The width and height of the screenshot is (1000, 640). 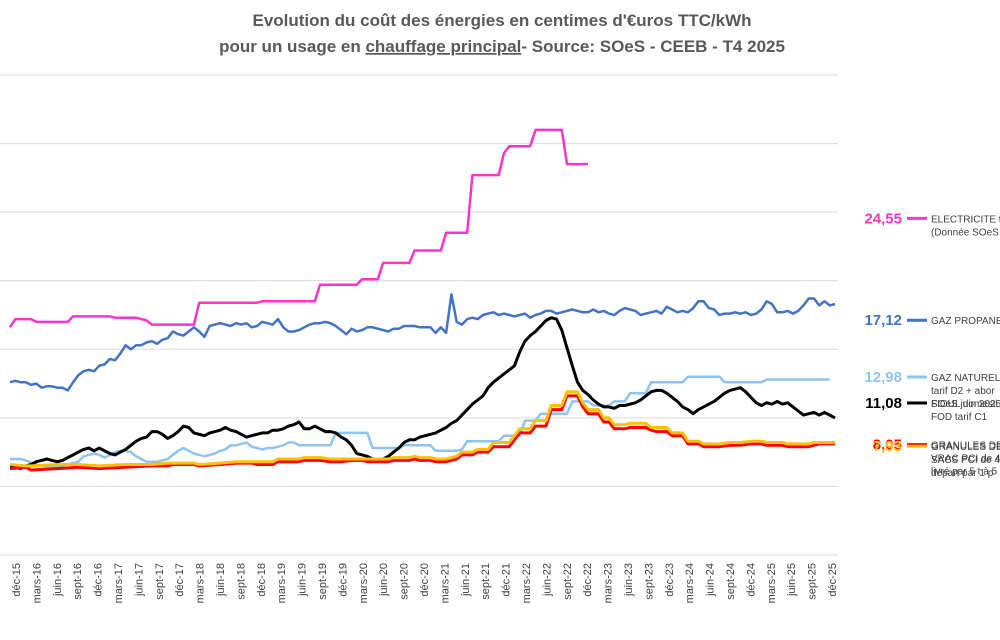 What do you see at coordinates (486, 581) in the screenshot?
I see `x-tick-label: sept-21` at bounding box center [486, 581].